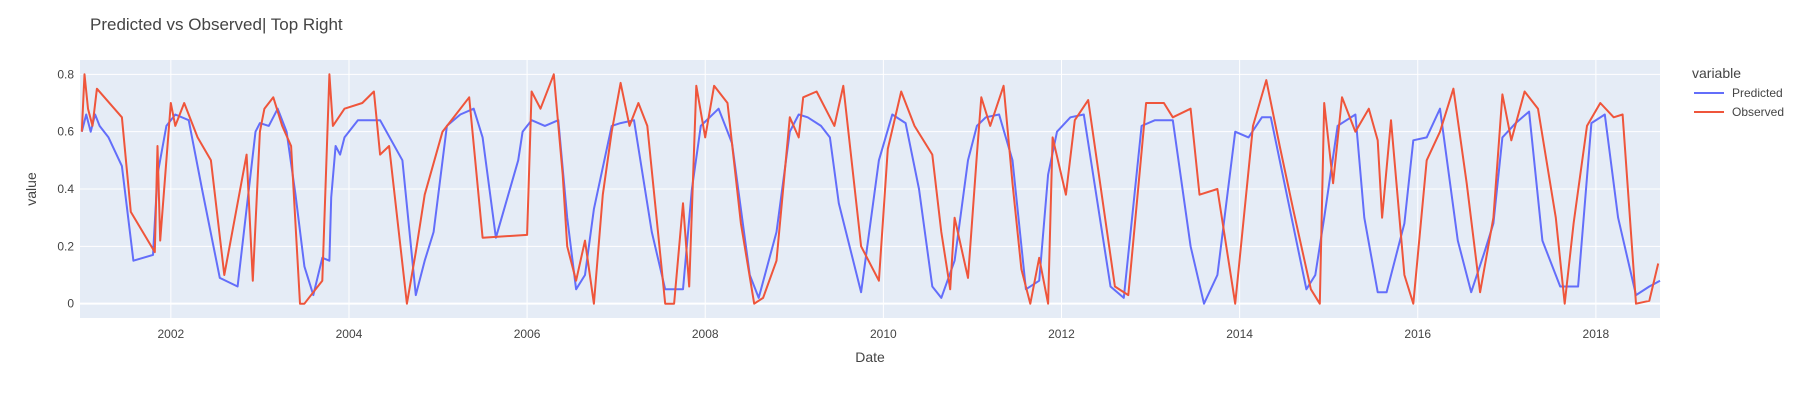  I want to click on legend-label-predicted: Predicted, so click(1757, 93).